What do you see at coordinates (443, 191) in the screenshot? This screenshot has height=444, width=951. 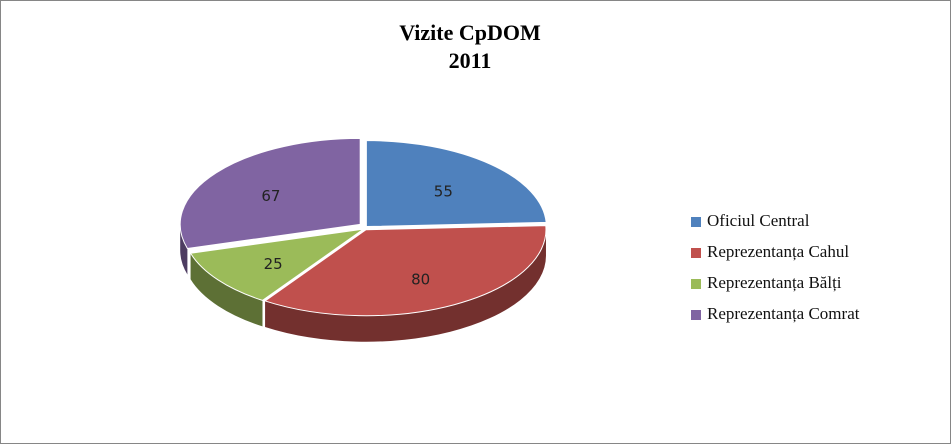 I see `value-label: 55` at bounding box center [443, 191].